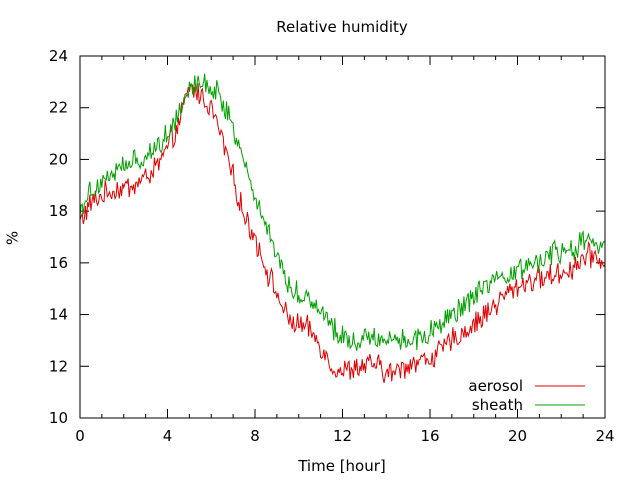 Image resolution: width=640 pixels, height=480 pixels. I want to click on y-tick-label: 22, so click(58, 108).